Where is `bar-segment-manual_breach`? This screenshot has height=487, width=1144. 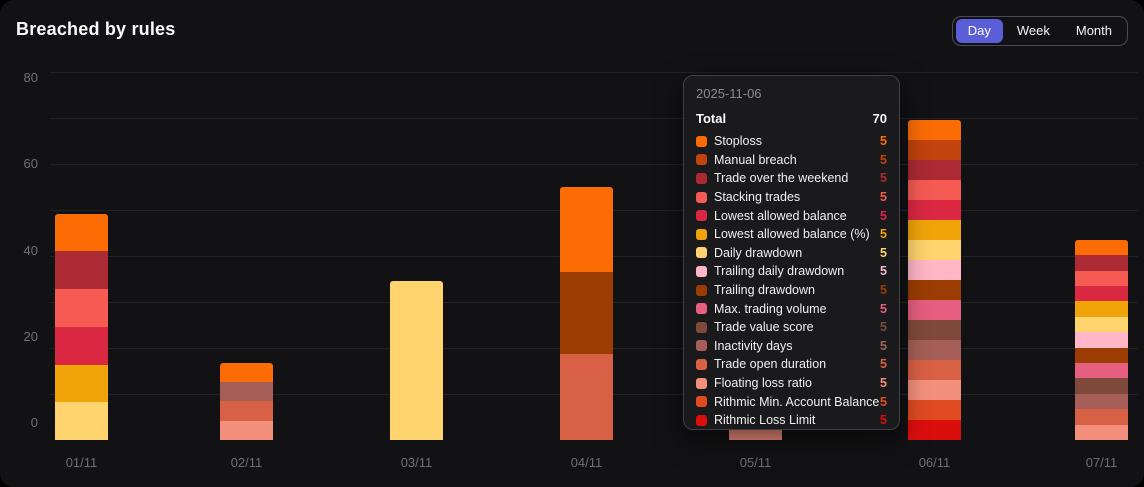
bar-segment-manual_breach is located at coordinates (934, 150).